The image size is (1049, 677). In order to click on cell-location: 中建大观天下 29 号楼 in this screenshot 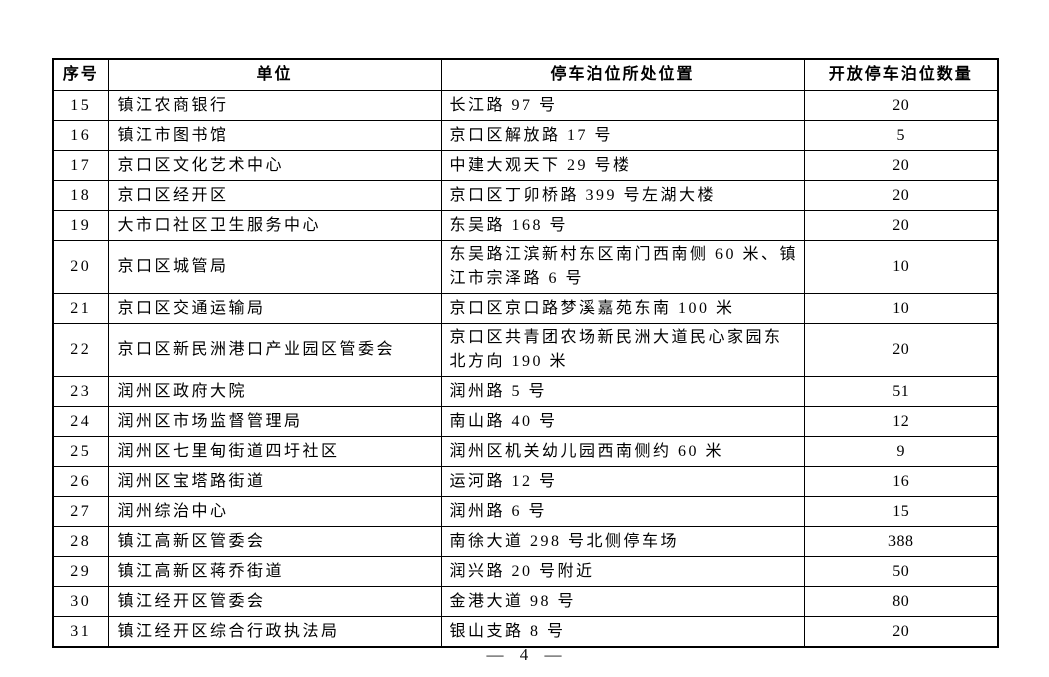, I will do `click(622, 165)`.